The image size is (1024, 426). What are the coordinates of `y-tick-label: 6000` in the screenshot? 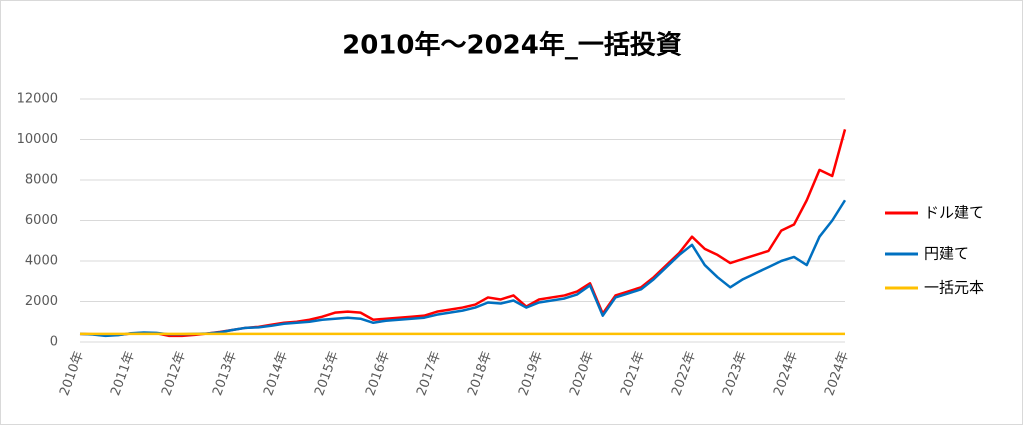 It's located at (41, 220).